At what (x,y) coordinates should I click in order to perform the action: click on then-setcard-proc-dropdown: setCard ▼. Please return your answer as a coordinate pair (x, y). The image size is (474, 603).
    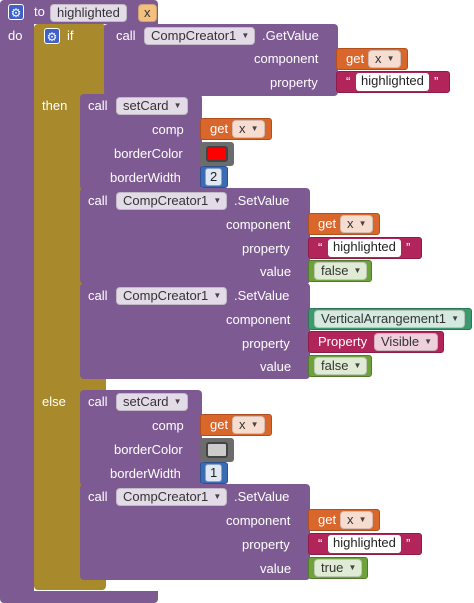
    Looking at the image, I should click on (152, 106).